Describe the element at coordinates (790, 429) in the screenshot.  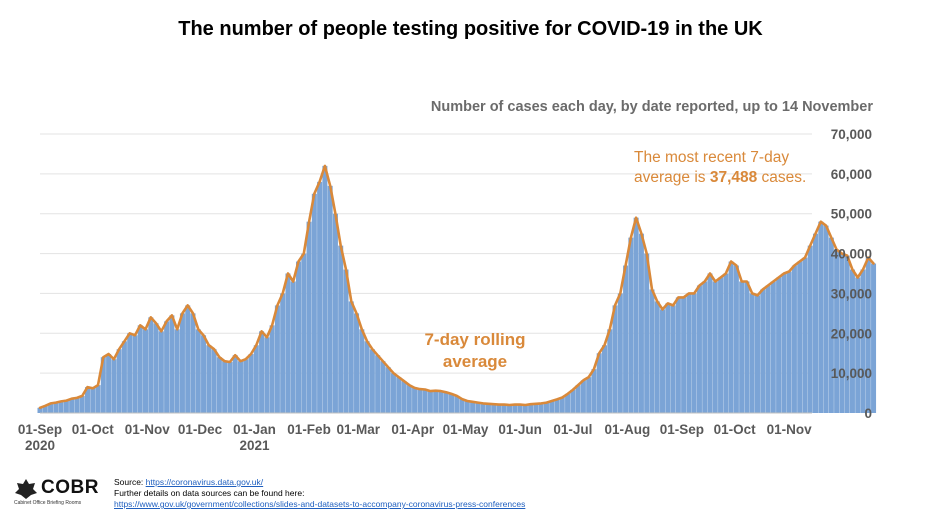
I see `x-tick-label: 01-Nov` at that location.